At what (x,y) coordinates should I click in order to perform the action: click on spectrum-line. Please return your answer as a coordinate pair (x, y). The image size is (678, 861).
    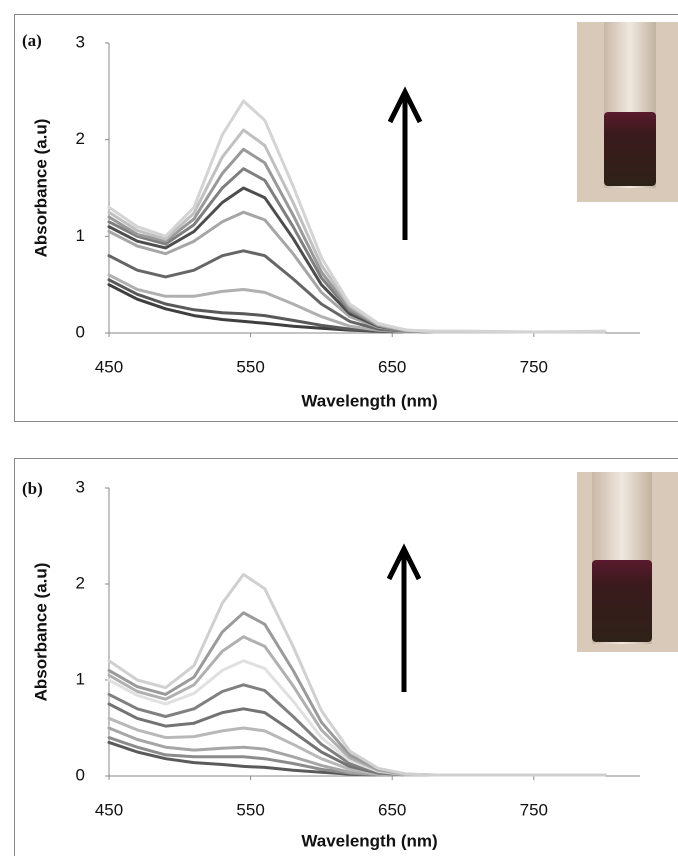
    Looking at the image, I should click on (357, 694).